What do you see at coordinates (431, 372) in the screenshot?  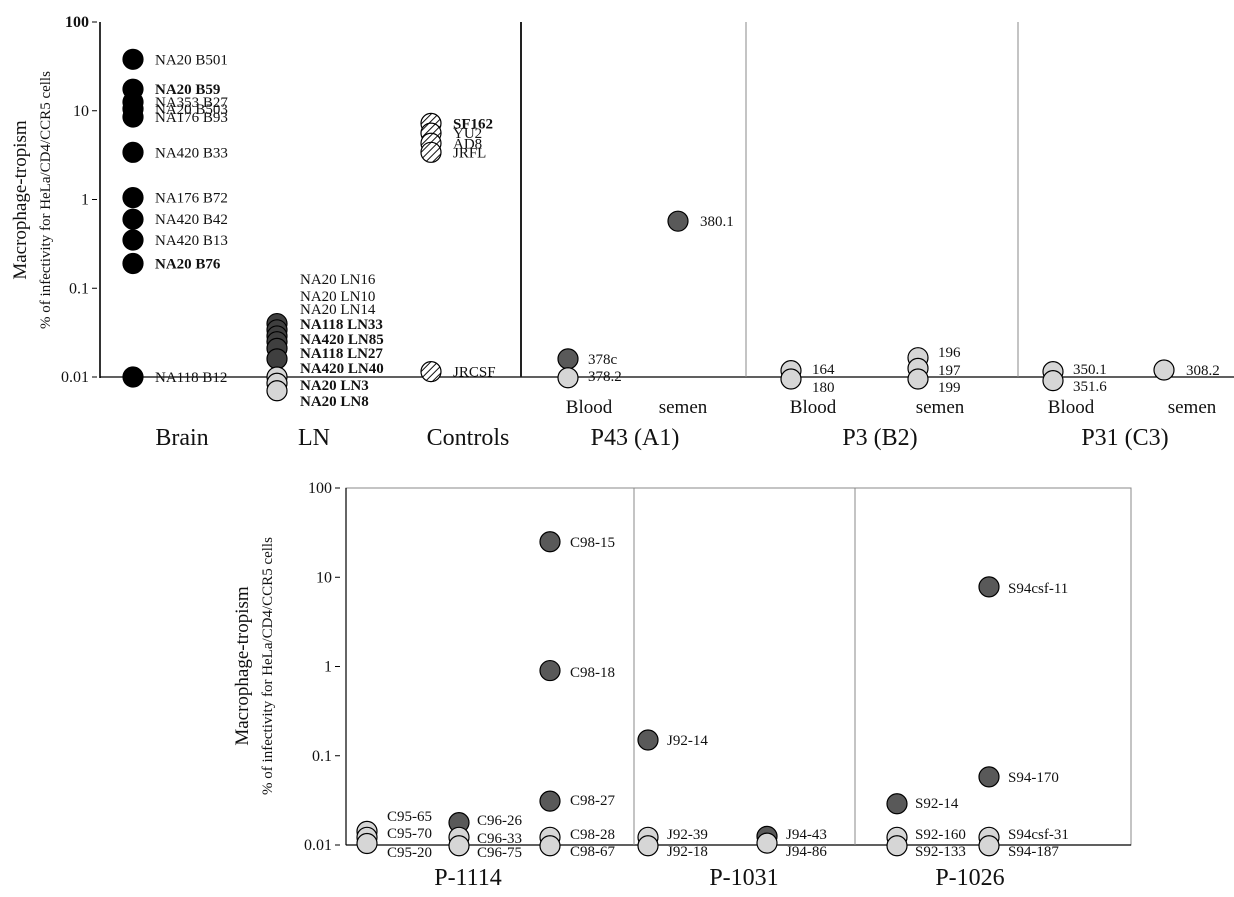 I see `point-jrcsf` at bounding box center [431, 372].